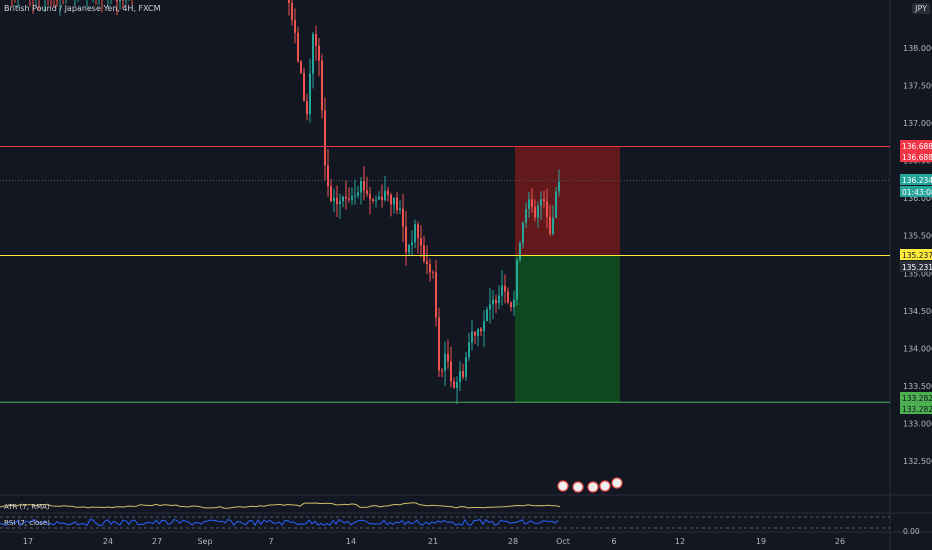  What do you see at coordinates (513, 541) in the screenshot?
I see `x-tick-label: 28` at bounding box center [513, 541].